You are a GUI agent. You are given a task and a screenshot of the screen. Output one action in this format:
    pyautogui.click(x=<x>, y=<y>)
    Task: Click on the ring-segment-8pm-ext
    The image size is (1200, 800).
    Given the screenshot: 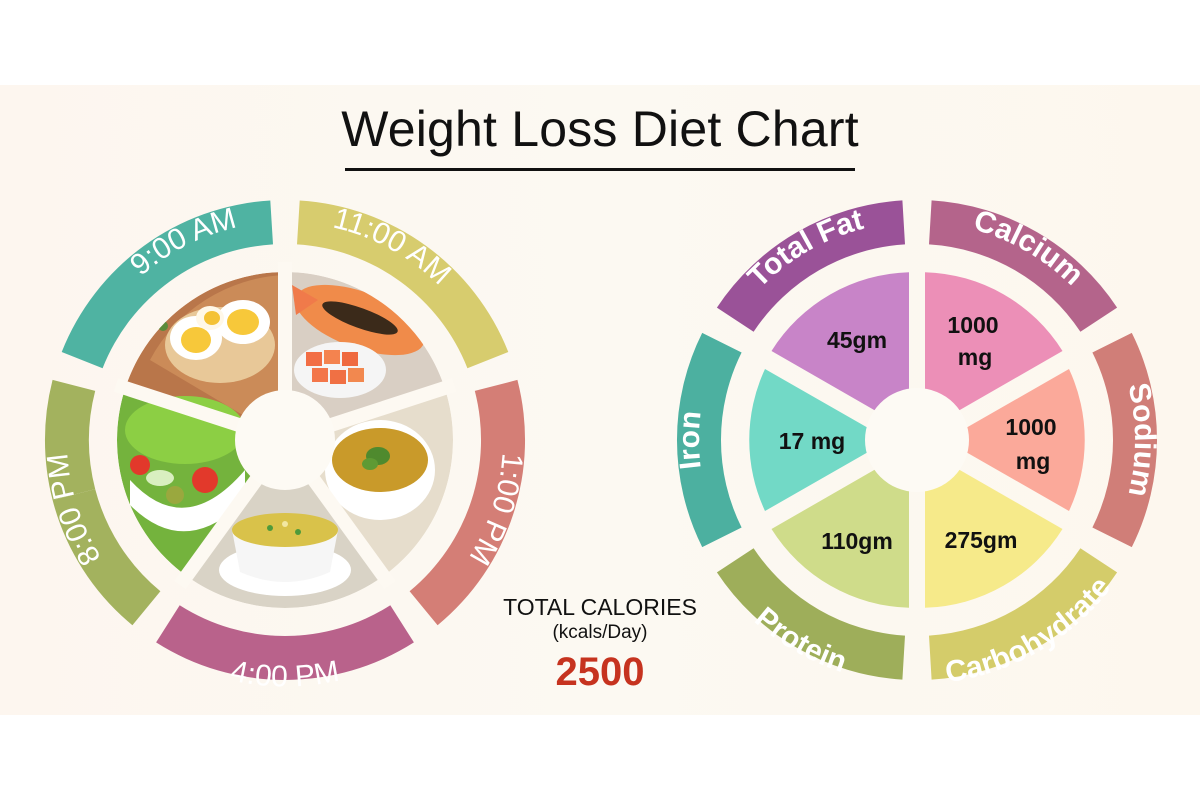 What is the action you would take?
    pyautogui.click(x=70, y=440)
    